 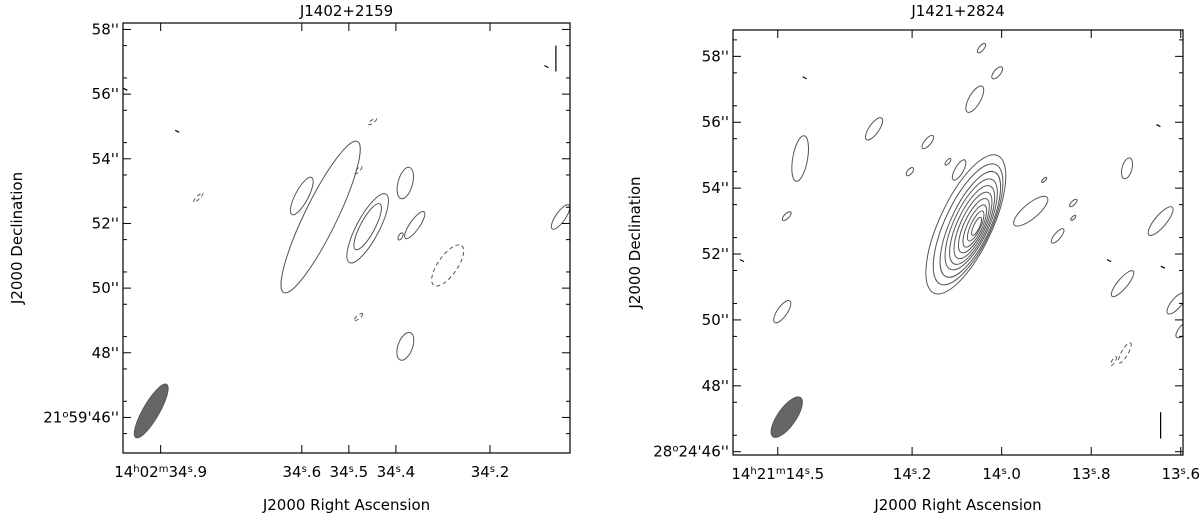 I want to click on y-tick-label: 21o59'46'', so click(x=81, y=417).